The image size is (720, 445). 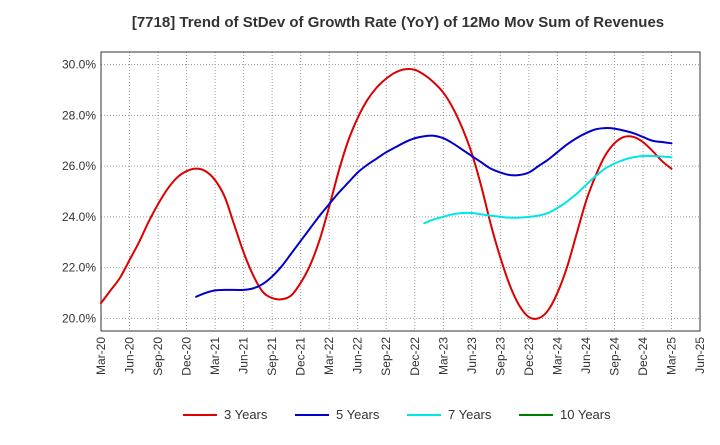 I want to click on x-tick-label: Jun-23, so click(x=472, y=355).